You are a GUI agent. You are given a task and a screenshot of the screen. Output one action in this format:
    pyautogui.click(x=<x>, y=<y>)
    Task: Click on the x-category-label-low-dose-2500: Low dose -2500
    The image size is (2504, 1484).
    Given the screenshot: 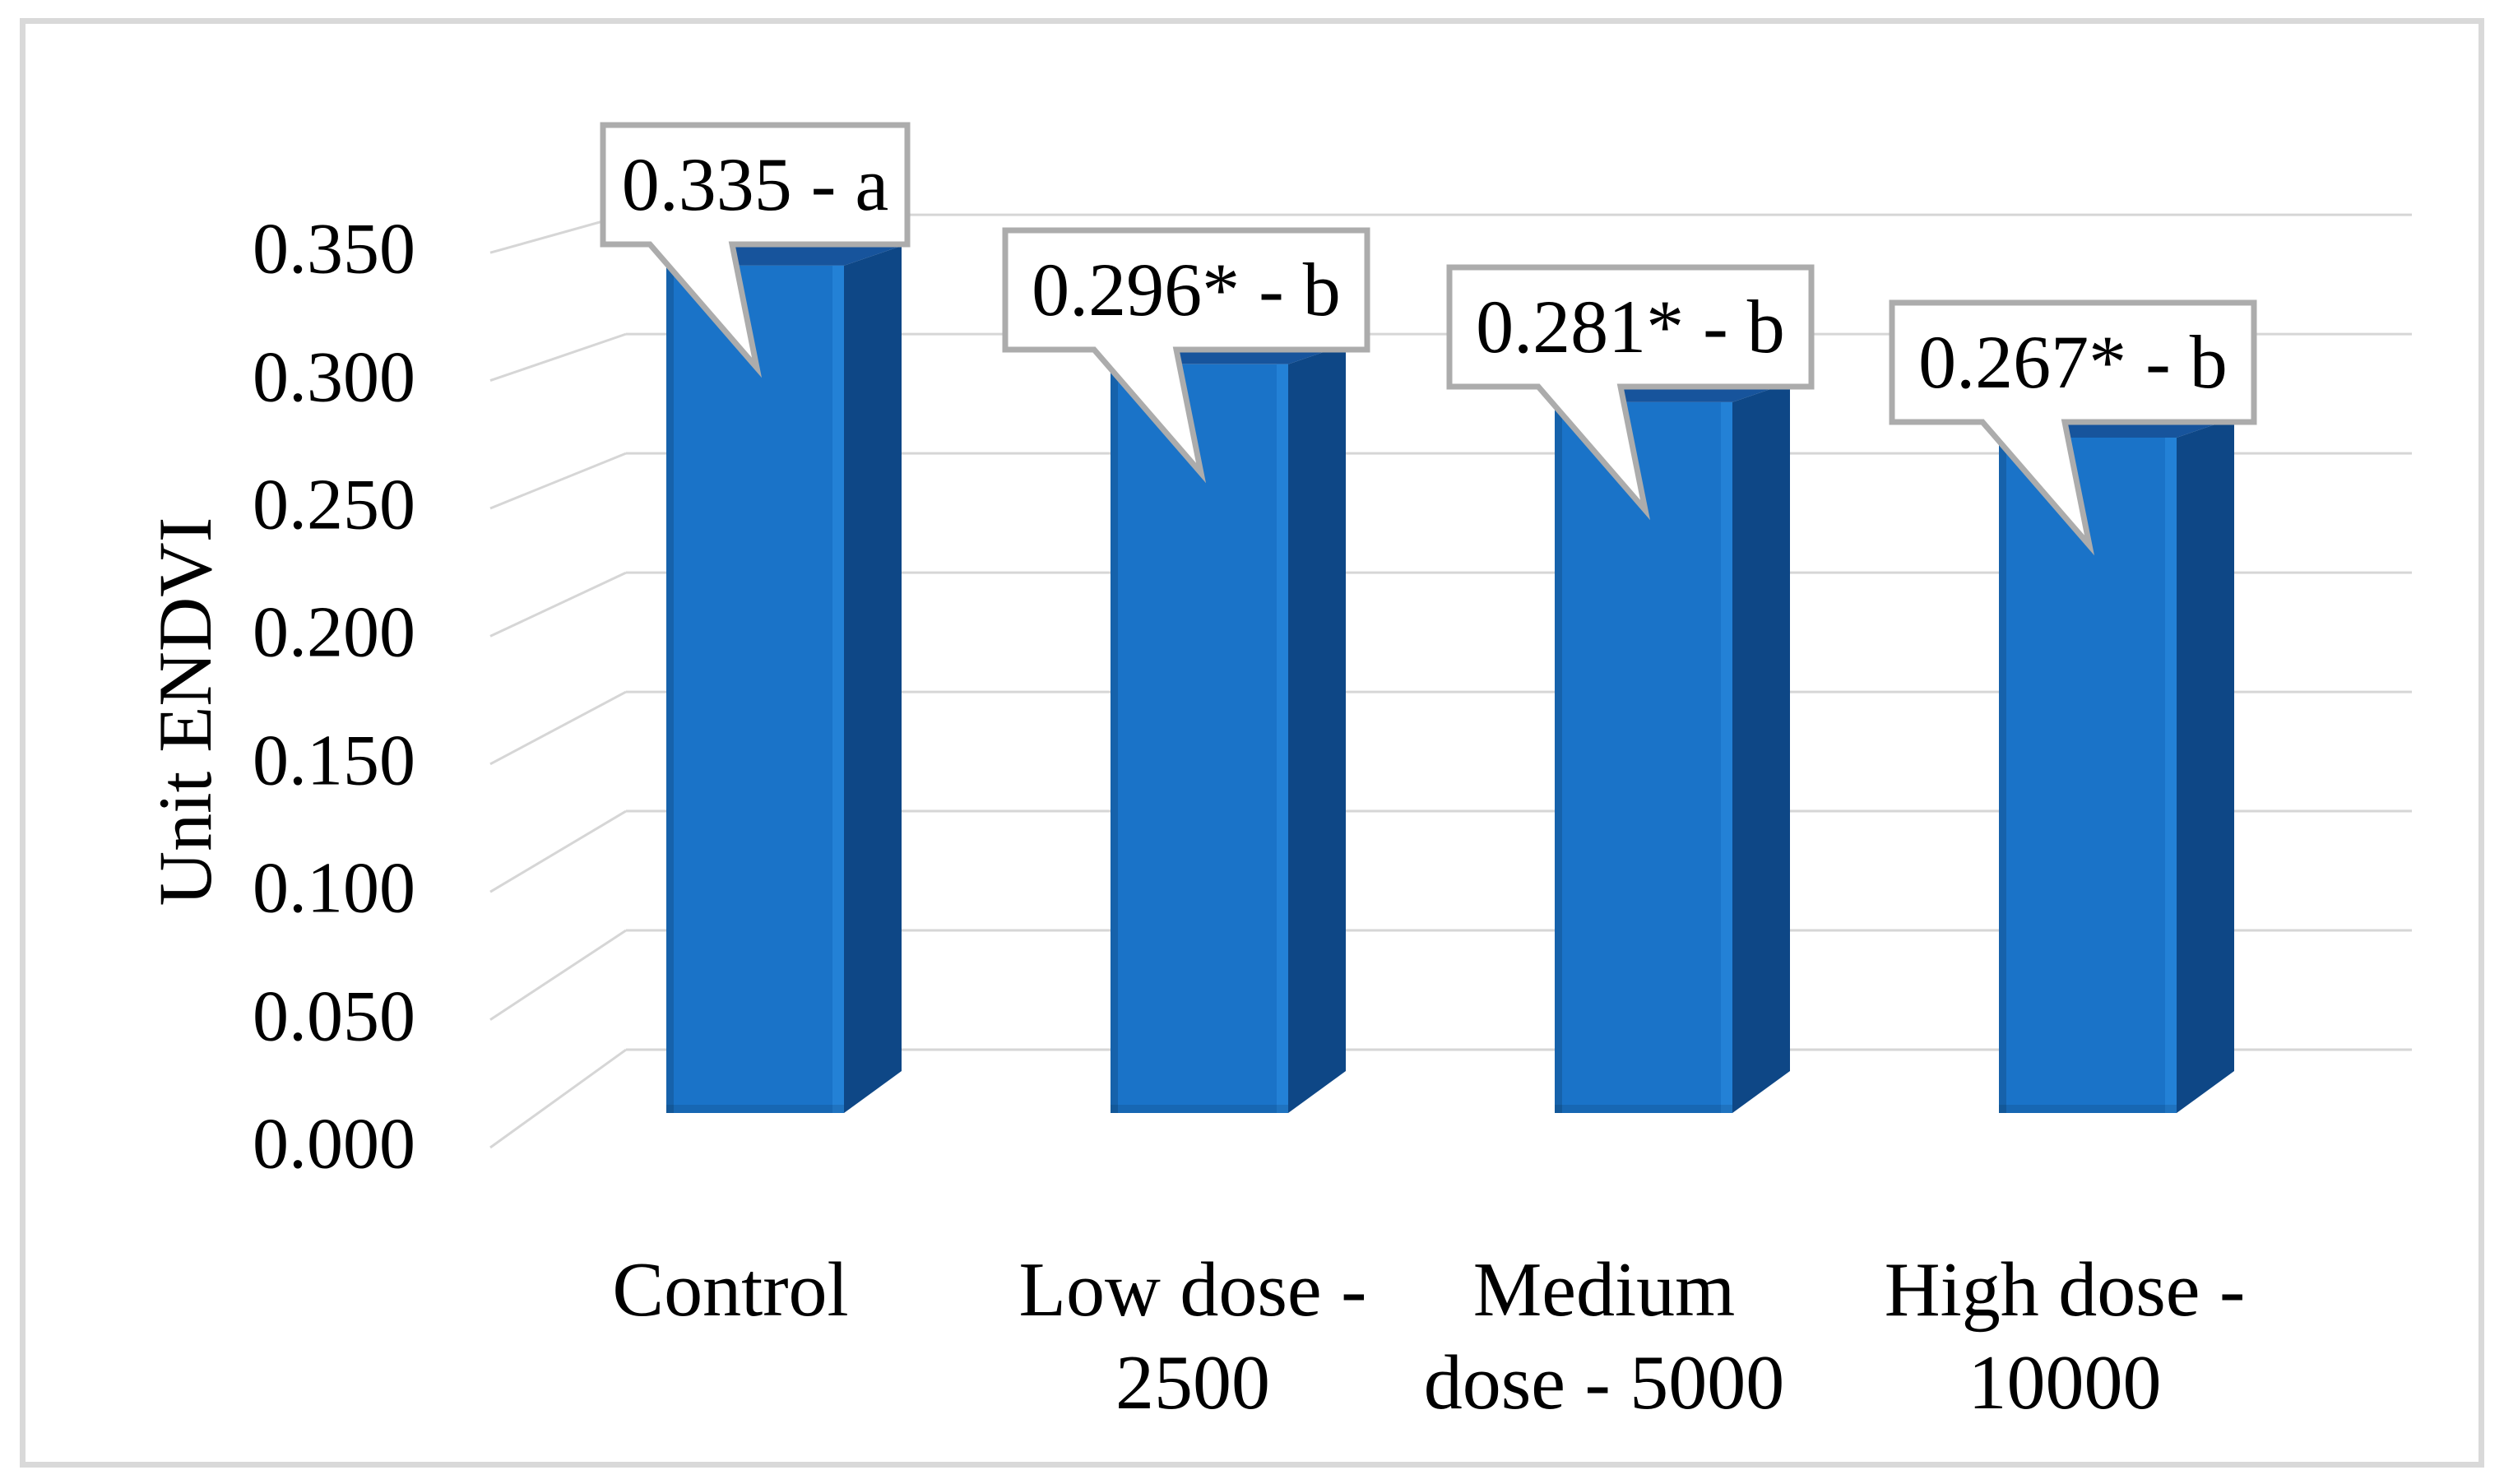 What is the action you would take?
    pyautogui.click(x=1193, y=1337)
    